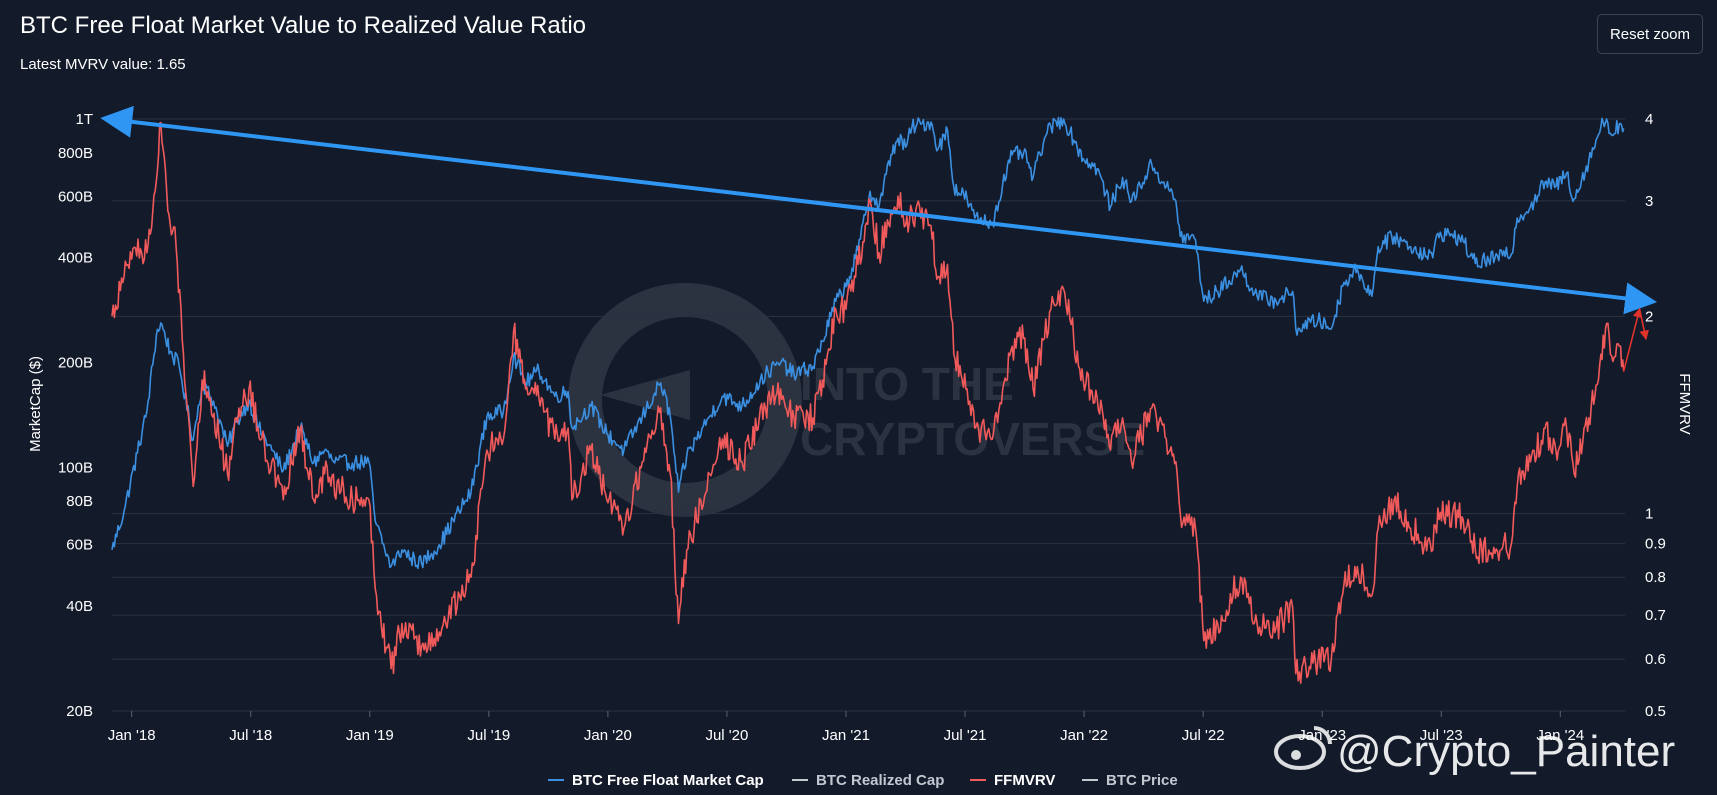 This screenshot has width=1717, height=795. Describe the element at coordinates (1649, 514) in the screenshot. I see `right-tick-label: 1` at that location.